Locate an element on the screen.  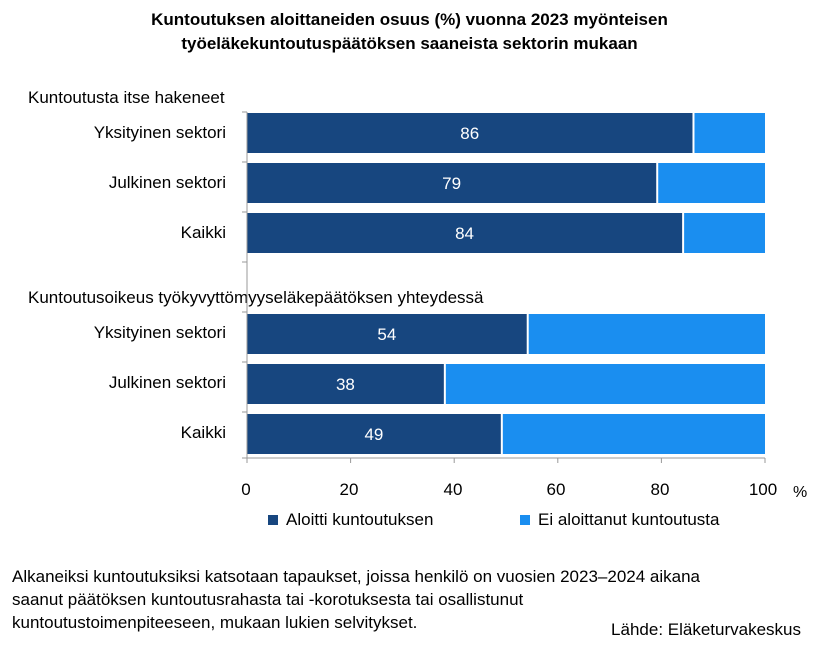
x-tick-label: 20 is located at coordinates (349, 489).